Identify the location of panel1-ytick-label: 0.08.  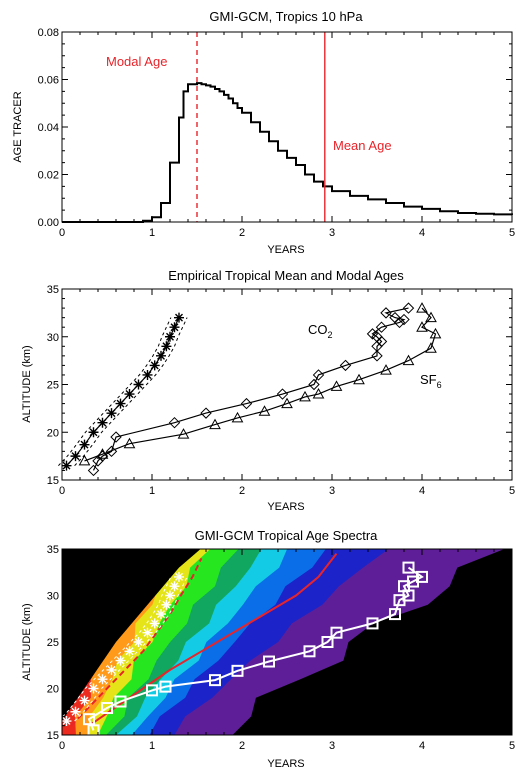
(48, 33).